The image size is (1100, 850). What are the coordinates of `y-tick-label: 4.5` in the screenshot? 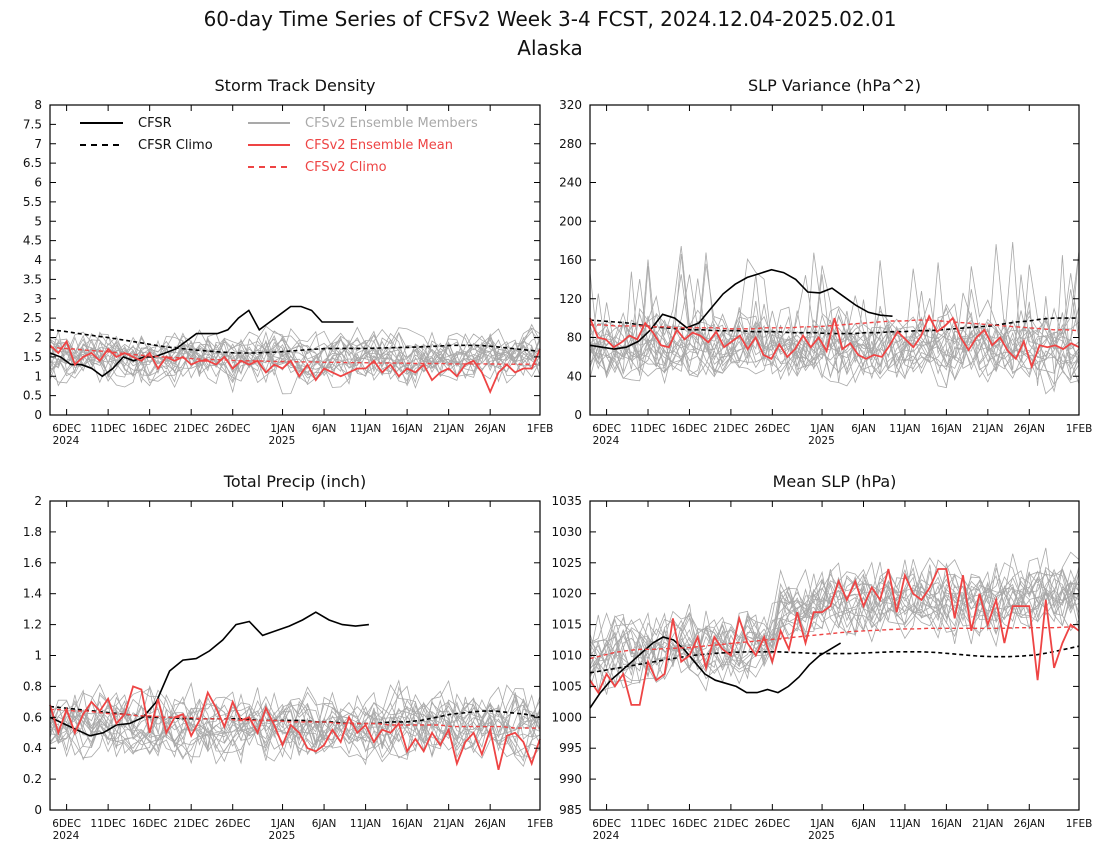 It's located at (32, 241).